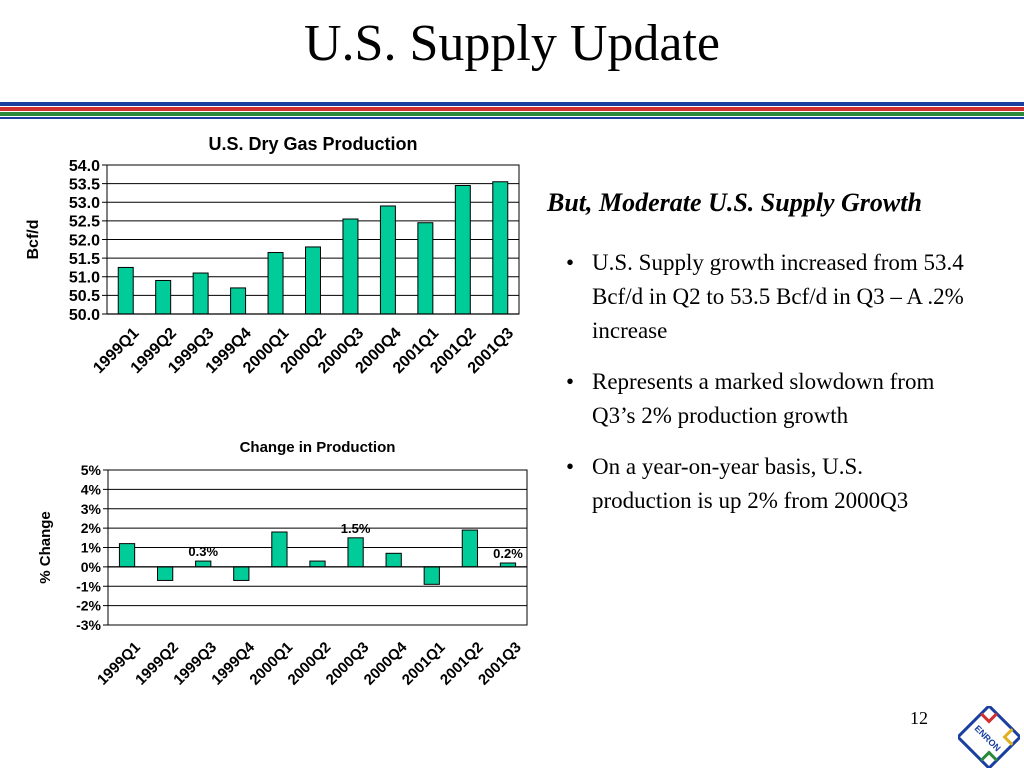 This screenshot has height=768, width=1024. What do you see at coordinates (84, 315) in the screenshot?
I see `y-tick-label: 50.0` at bounding box center [84, 315].